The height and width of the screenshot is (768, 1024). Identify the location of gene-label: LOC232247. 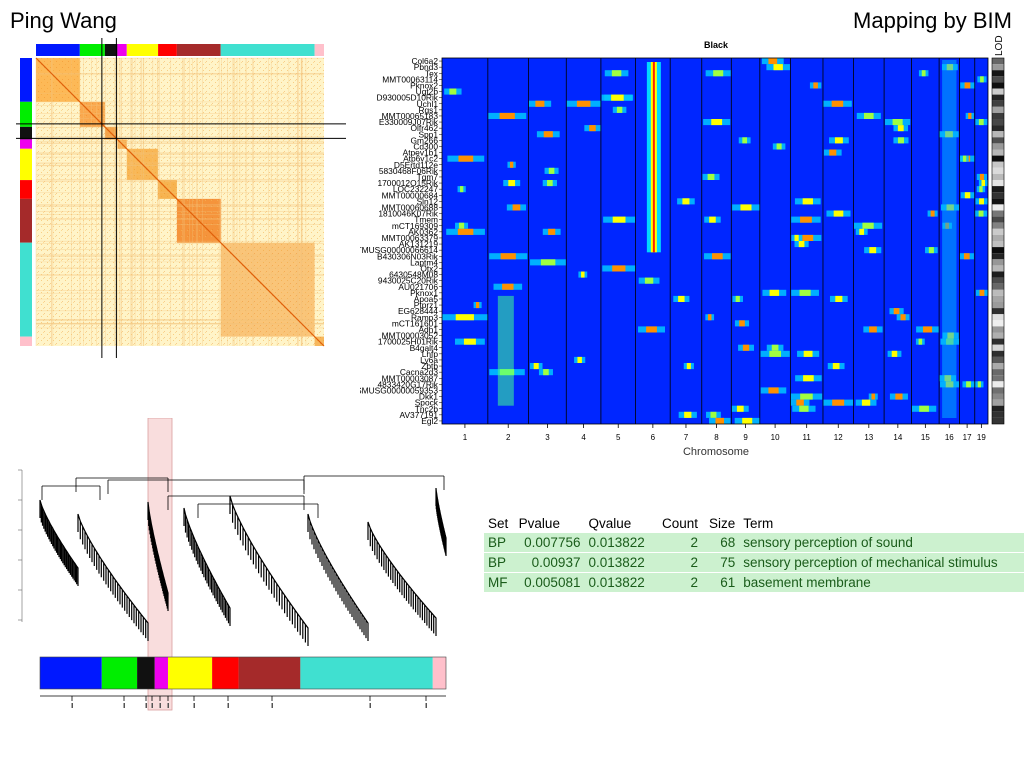
(416, 189).